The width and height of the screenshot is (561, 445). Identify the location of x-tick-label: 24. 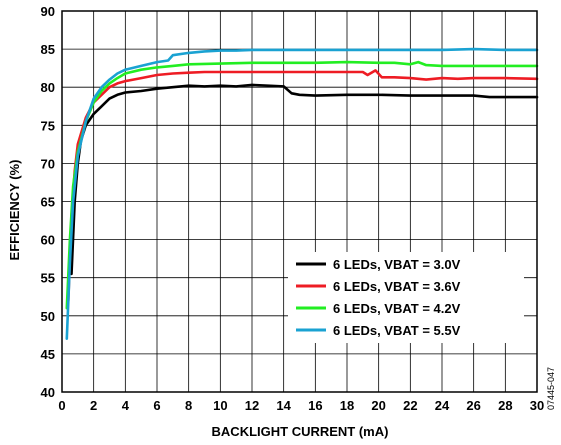
(442, 405).